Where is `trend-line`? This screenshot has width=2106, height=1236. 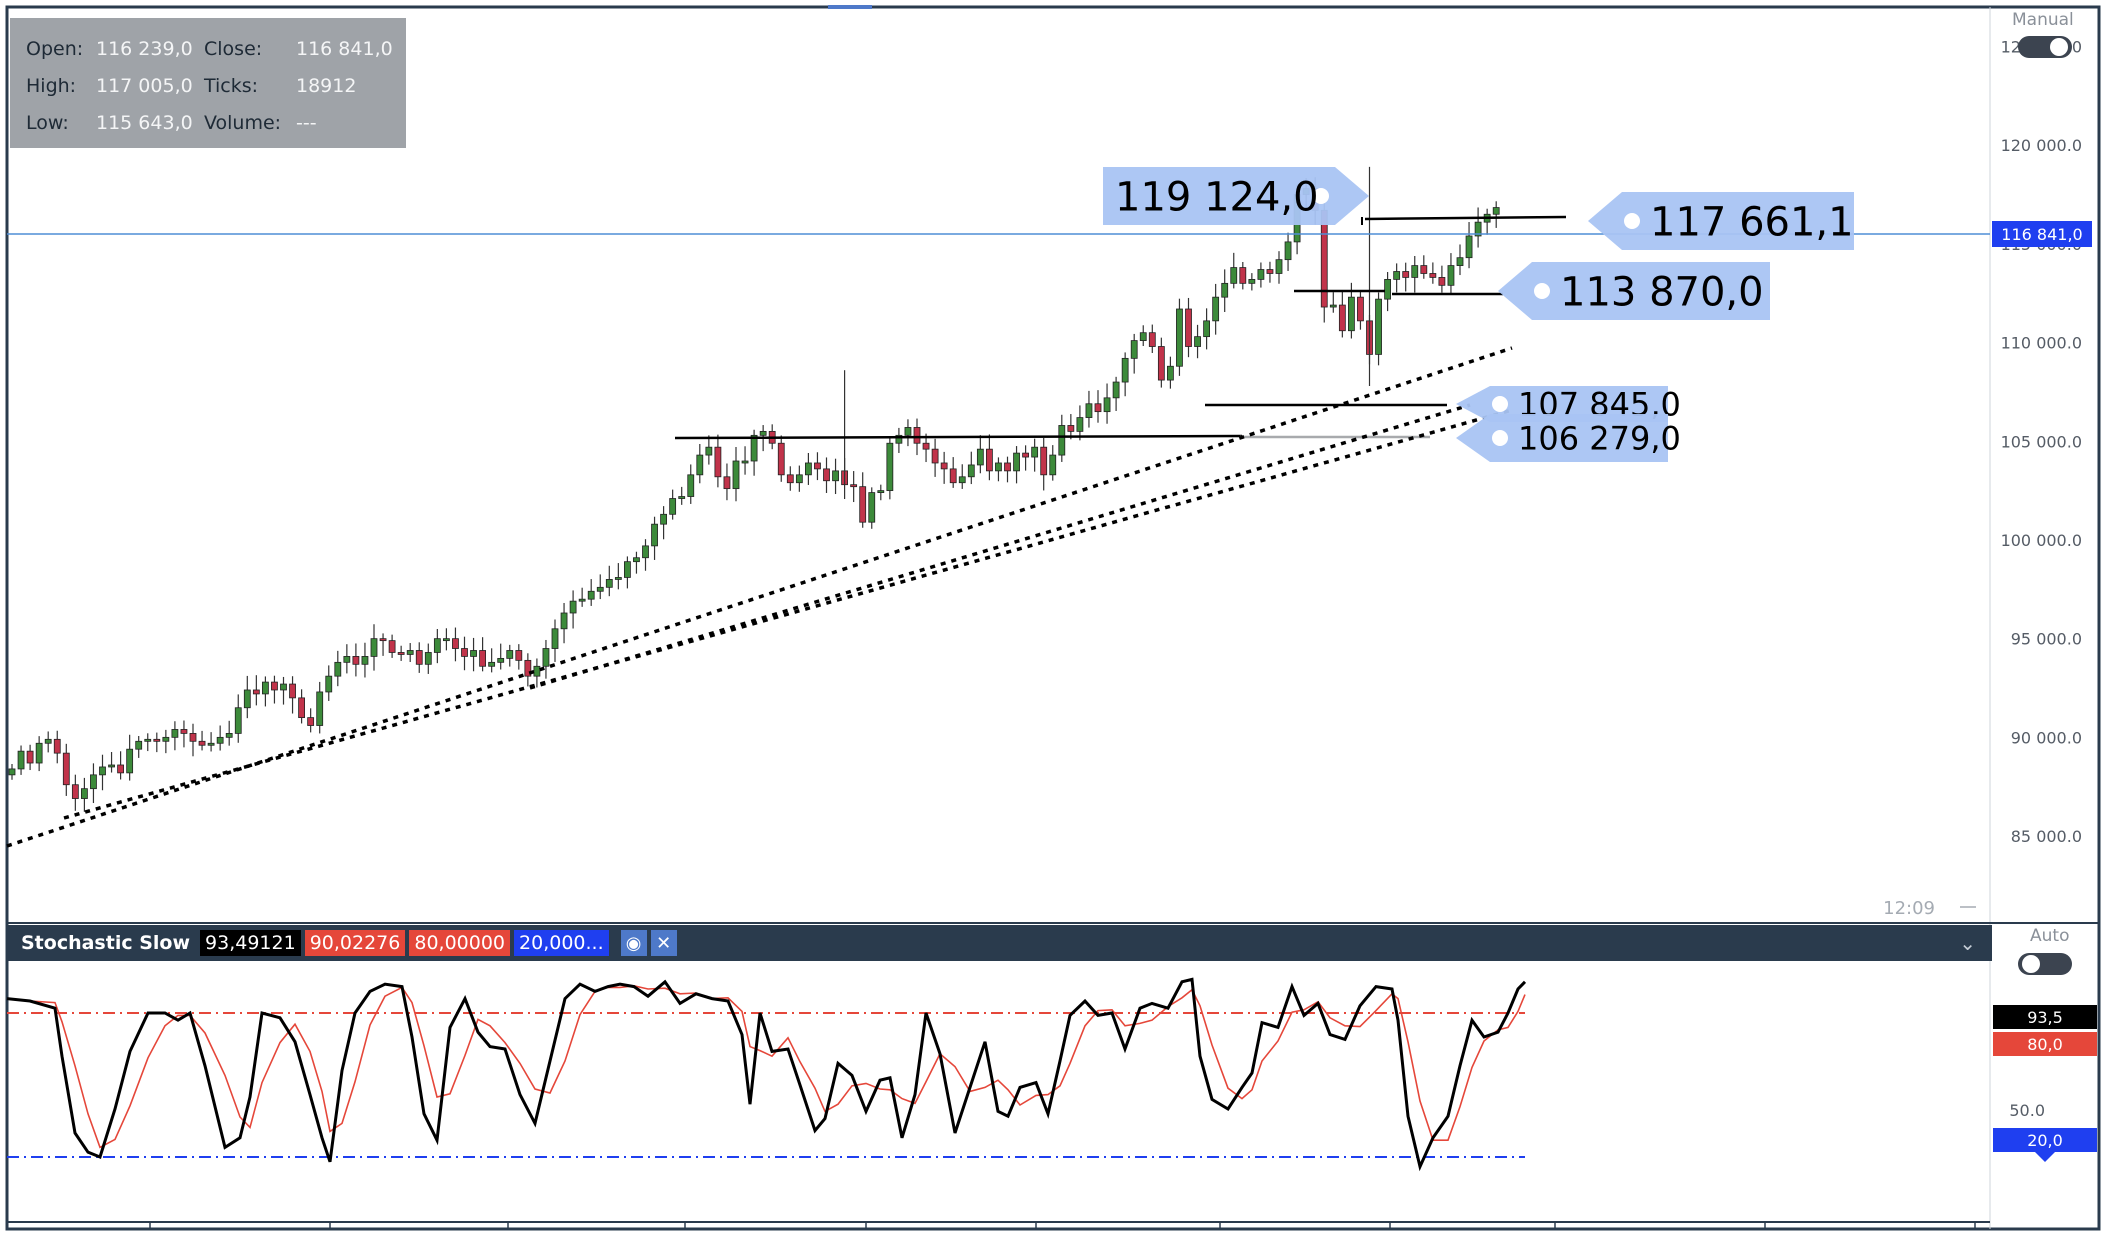 trend-line is located at coordinates (1000, 546).